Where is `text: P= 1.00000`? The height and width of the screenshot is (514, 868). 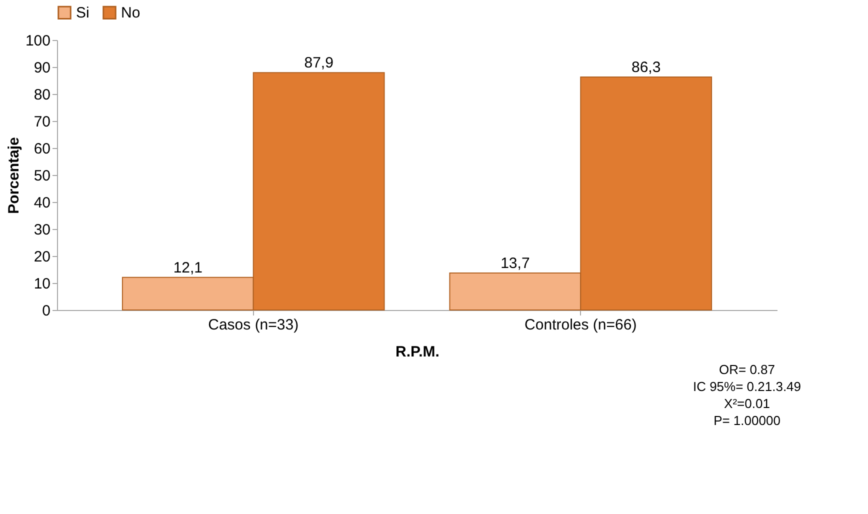 text: P= 1.00000 is located at coordinates (747, 420).